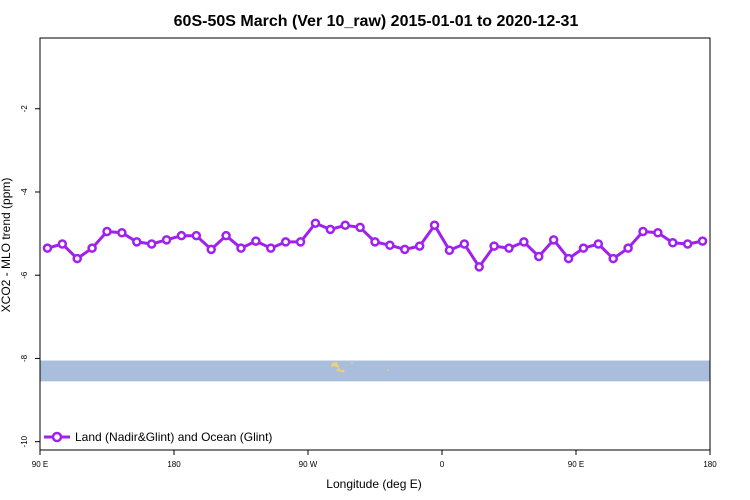 The height and width of the screenshot is (500, 750). Describe the element at coordinates (308, 464) in the screenshot. I see `x-tick-label: 90 W` at that location.